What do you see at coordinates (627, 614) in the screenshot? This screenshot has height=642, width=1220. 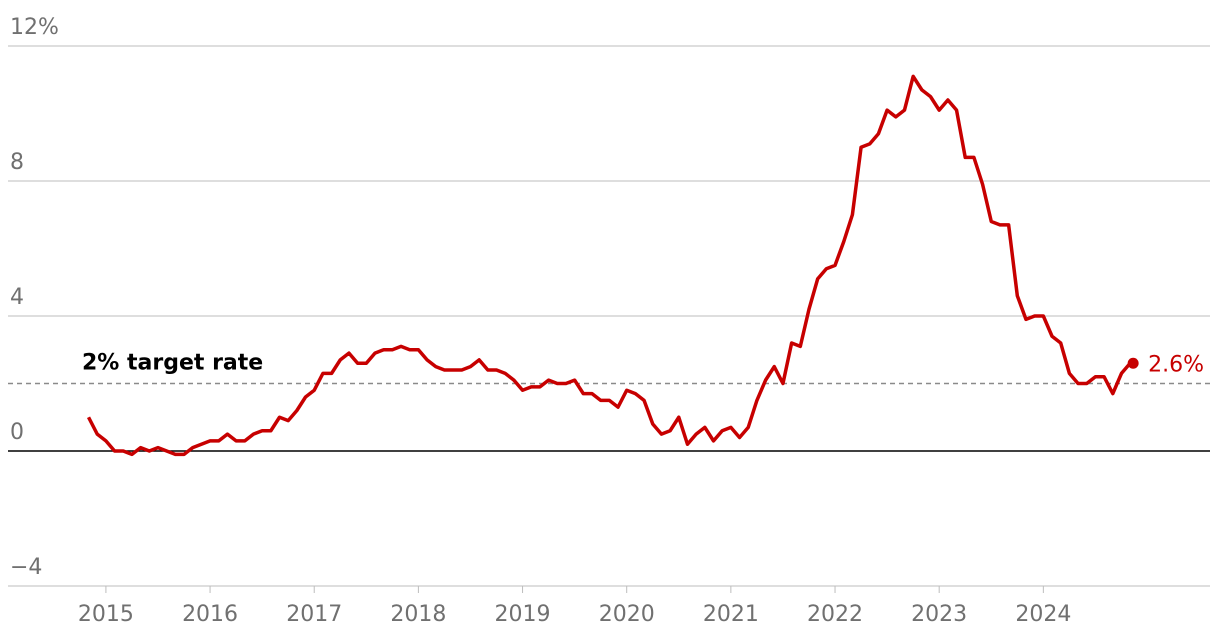 I see `x-tick-label: 2020` at bounding box center [627, 614].